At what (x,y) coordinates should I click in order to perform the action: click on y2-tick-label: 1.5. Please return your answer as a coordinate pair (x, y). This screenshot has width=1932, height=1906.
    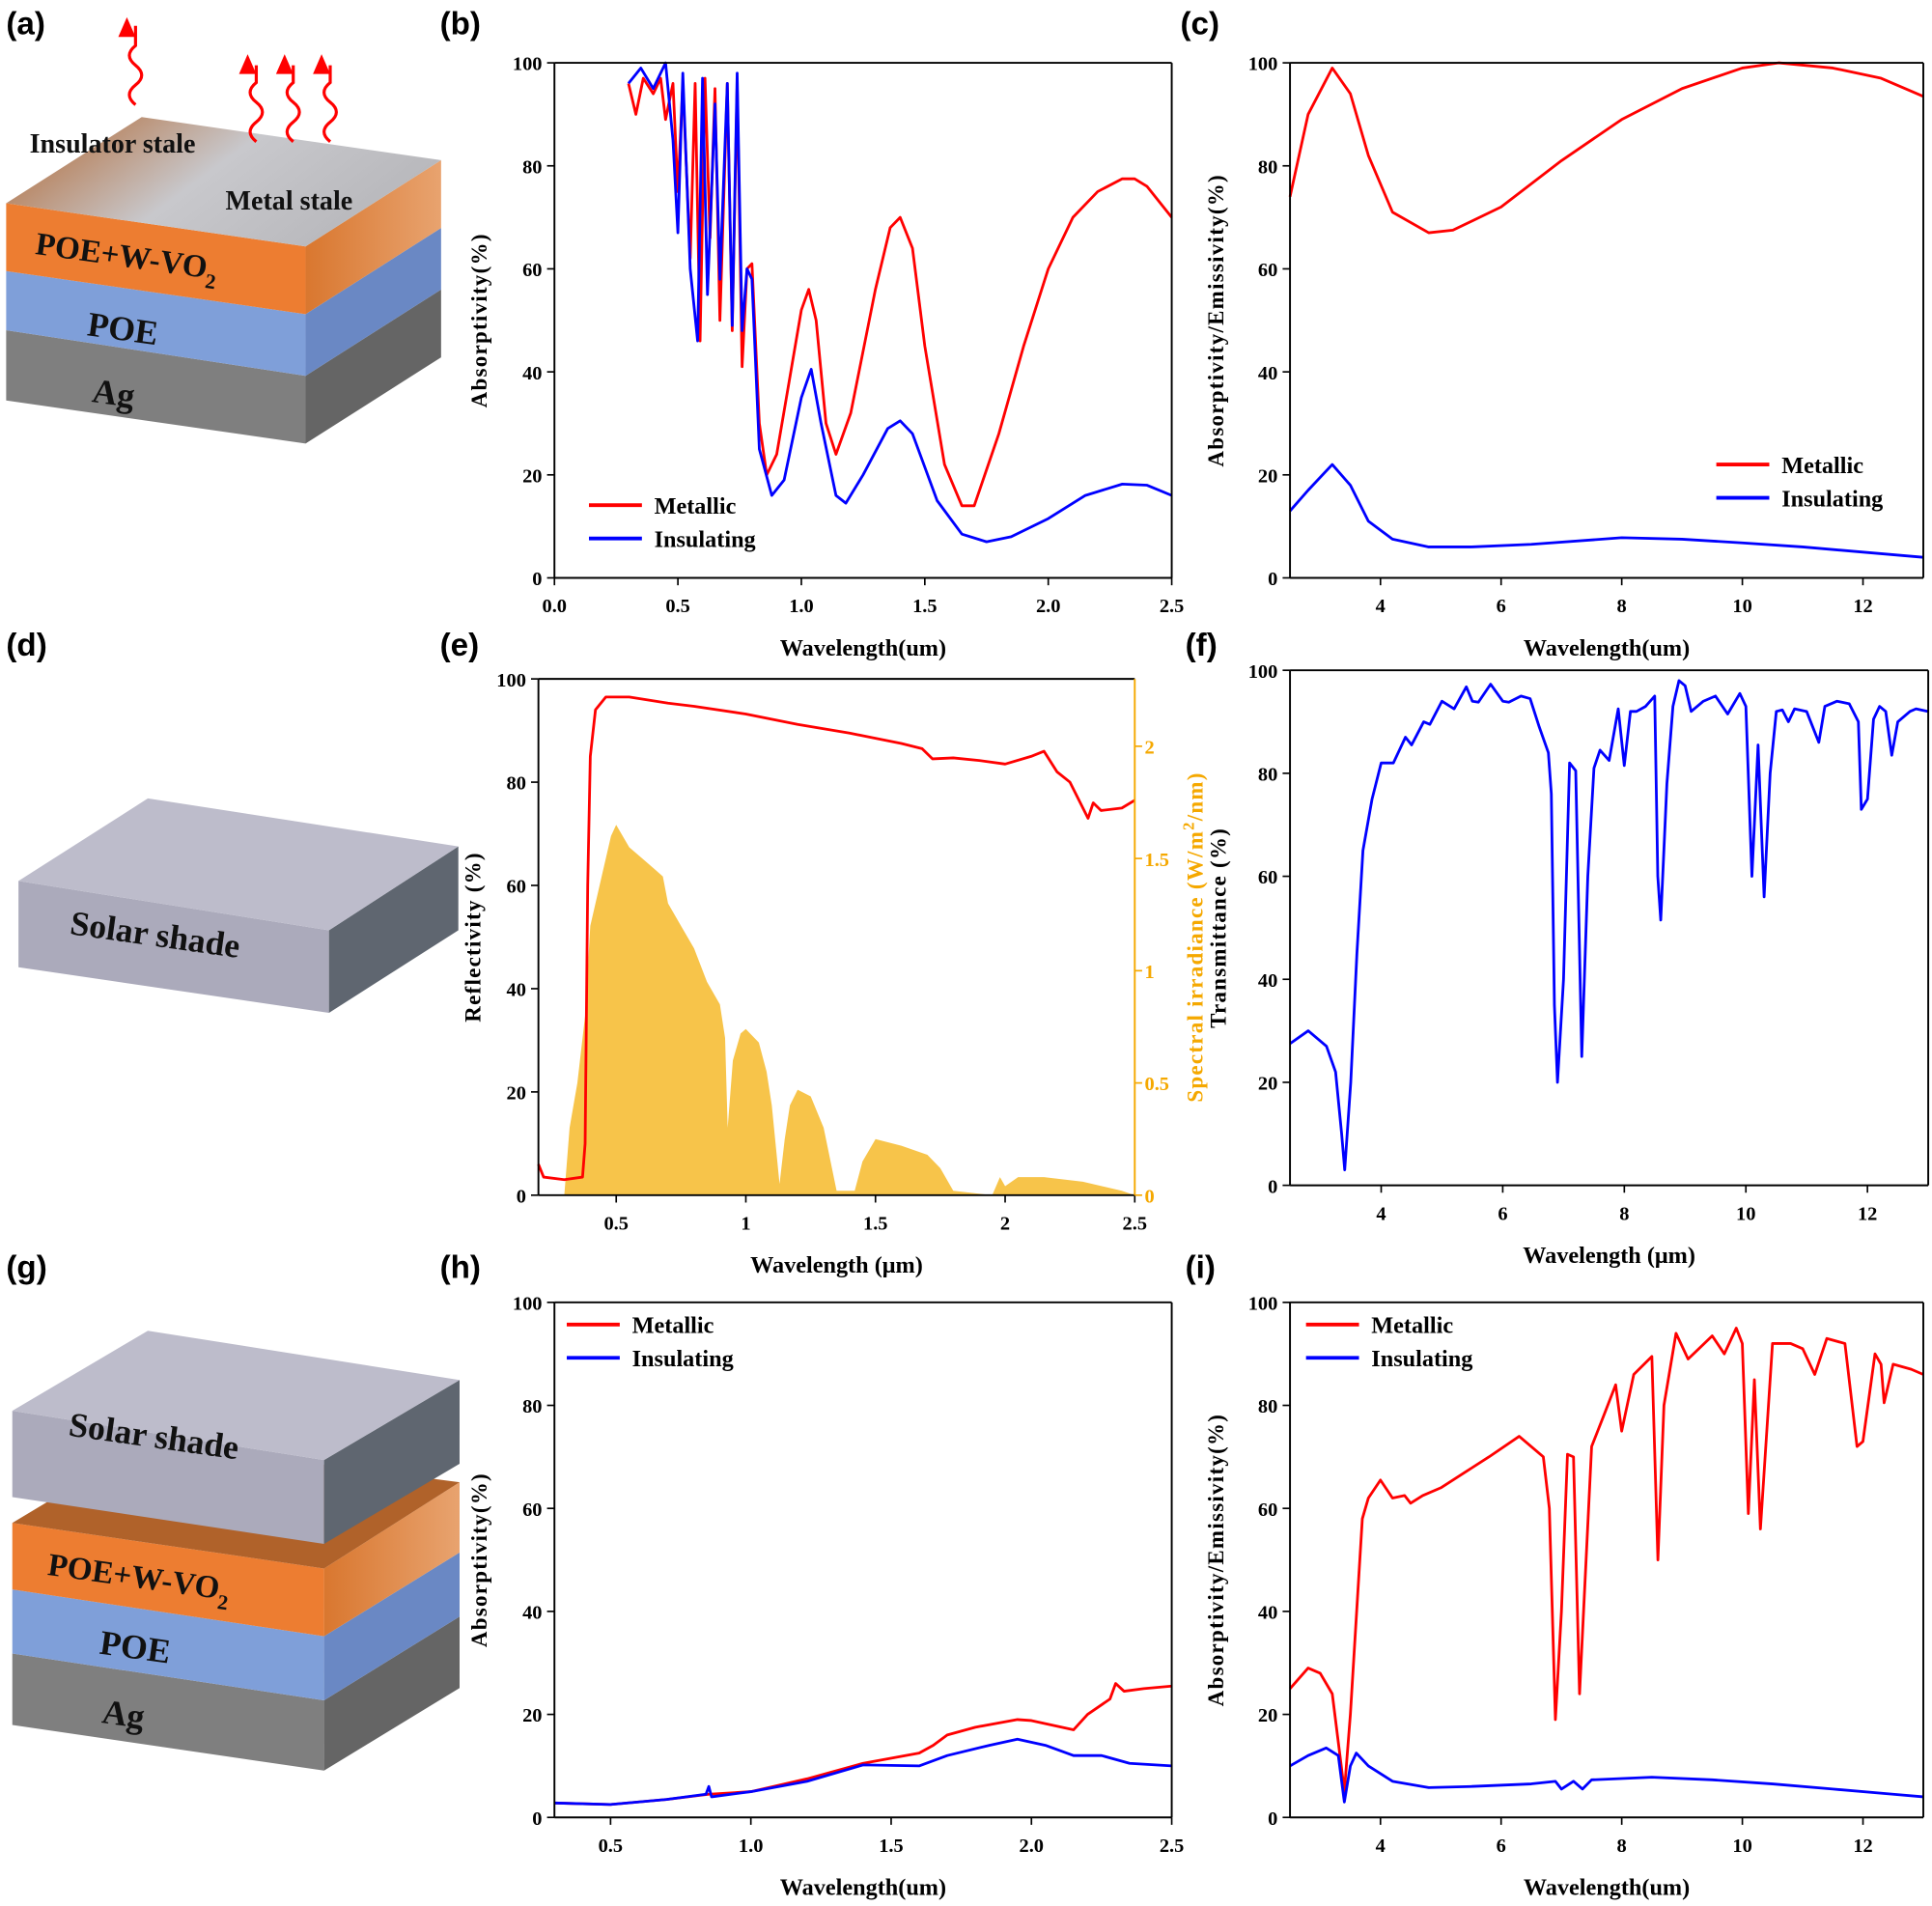
    Looking at the image, I should click on (1157, 860).